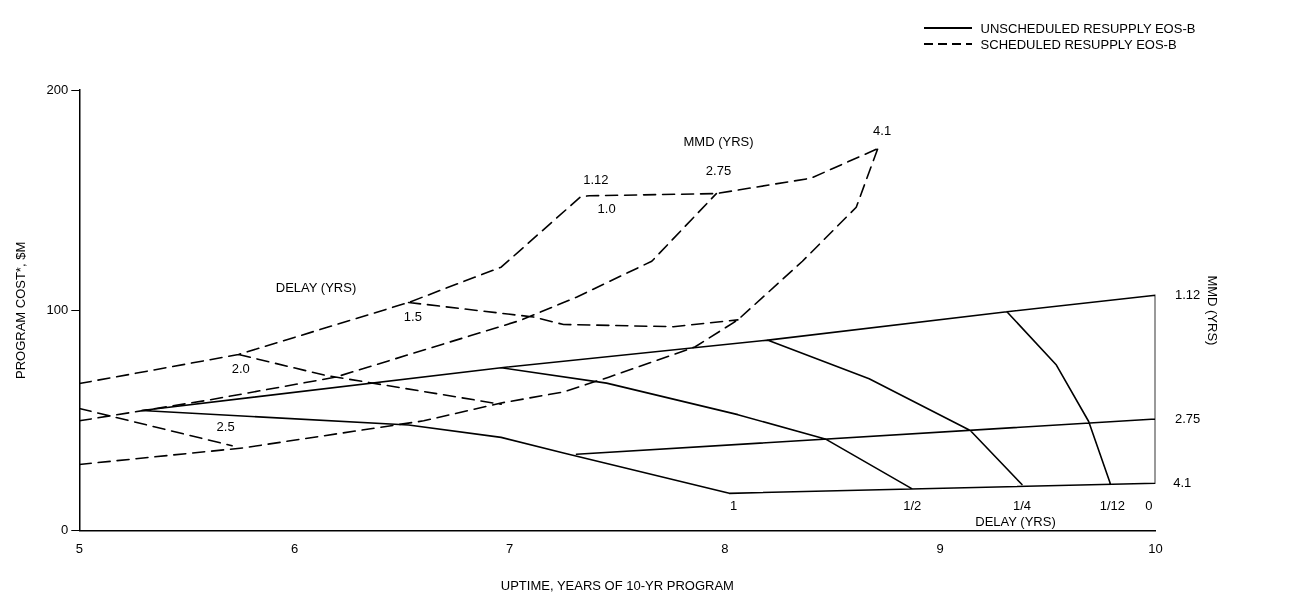 This screenshot has height=608, width=1297. Describe the element at coordinates (1212, 310) in the screenshot. I see `y2-axis-title: MMD (YRS)` at that location.